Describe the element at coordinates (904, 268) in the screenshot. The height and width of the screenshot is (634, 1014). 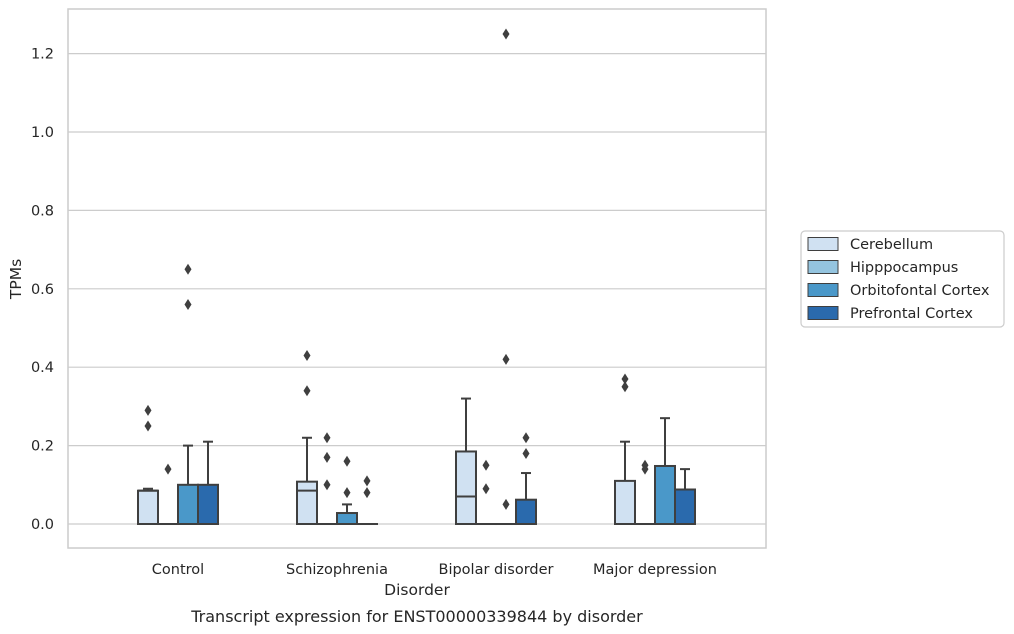
I see `legend-label: Hipppocampus` at that location.